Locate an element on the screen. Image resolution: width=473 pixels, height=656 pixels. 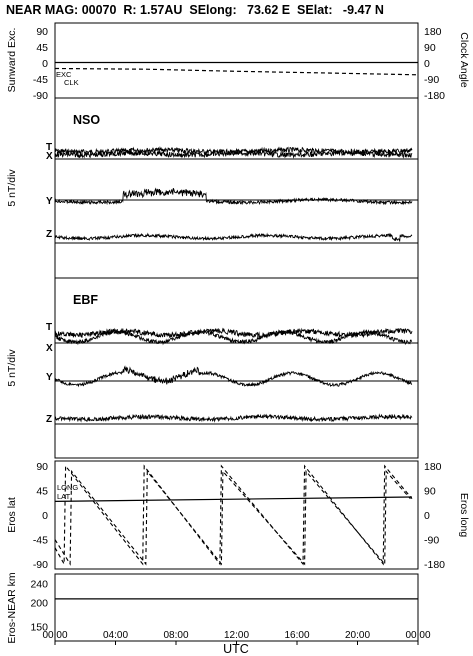
panel5-tick-label: 240 is located at coordinates (39, 585).